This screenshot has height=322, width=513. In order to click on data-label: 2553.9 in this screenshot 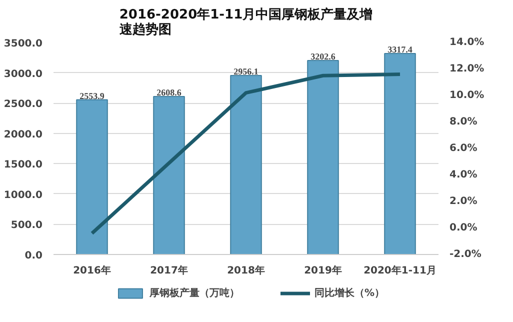, I will do `click(92, 95)`.